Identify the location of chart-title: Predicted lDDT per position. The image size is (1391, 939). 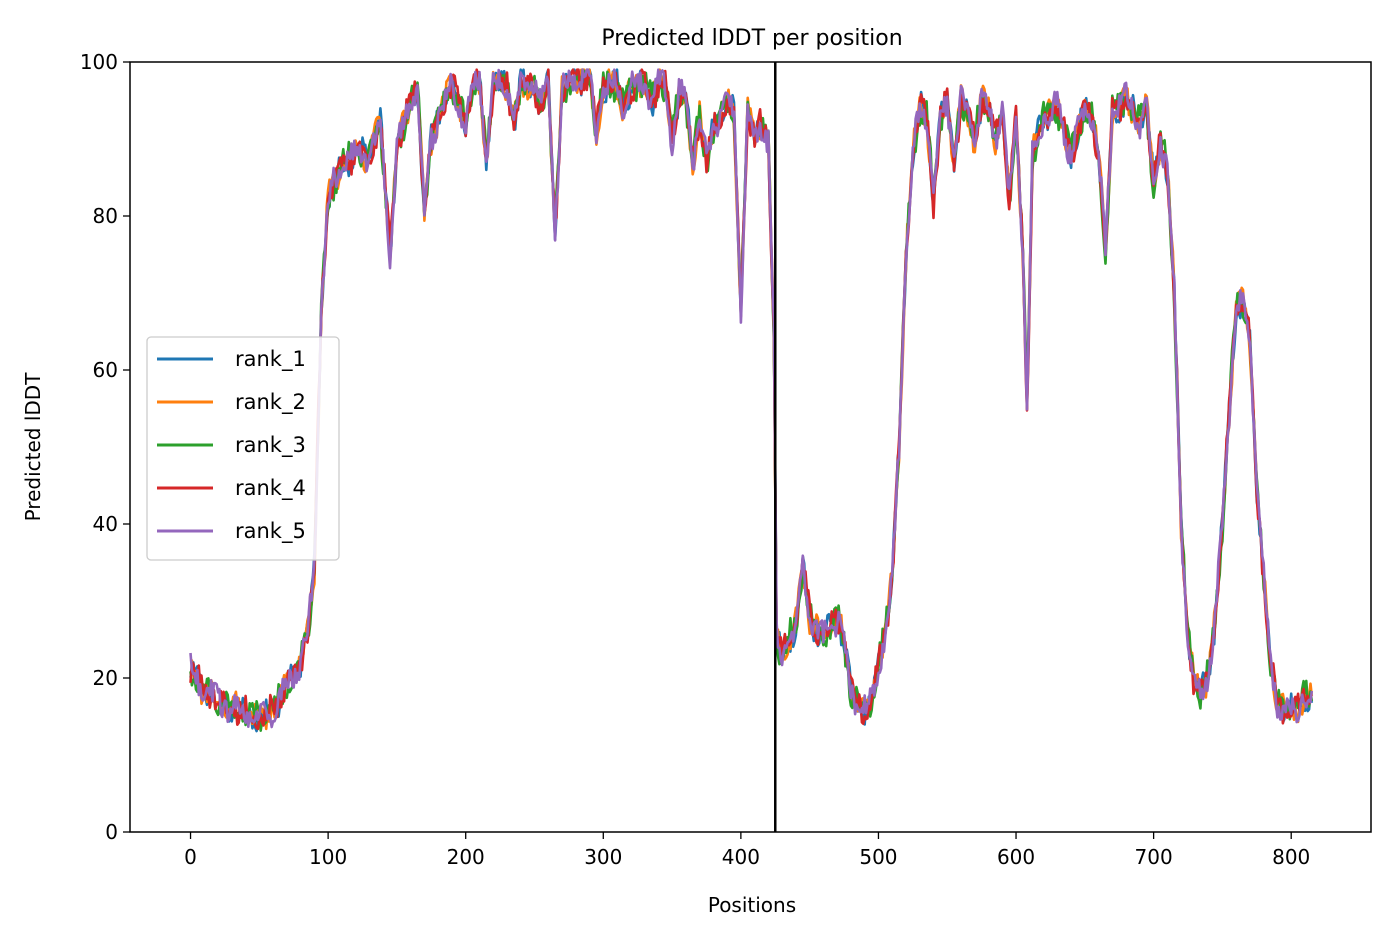
(751, 38).